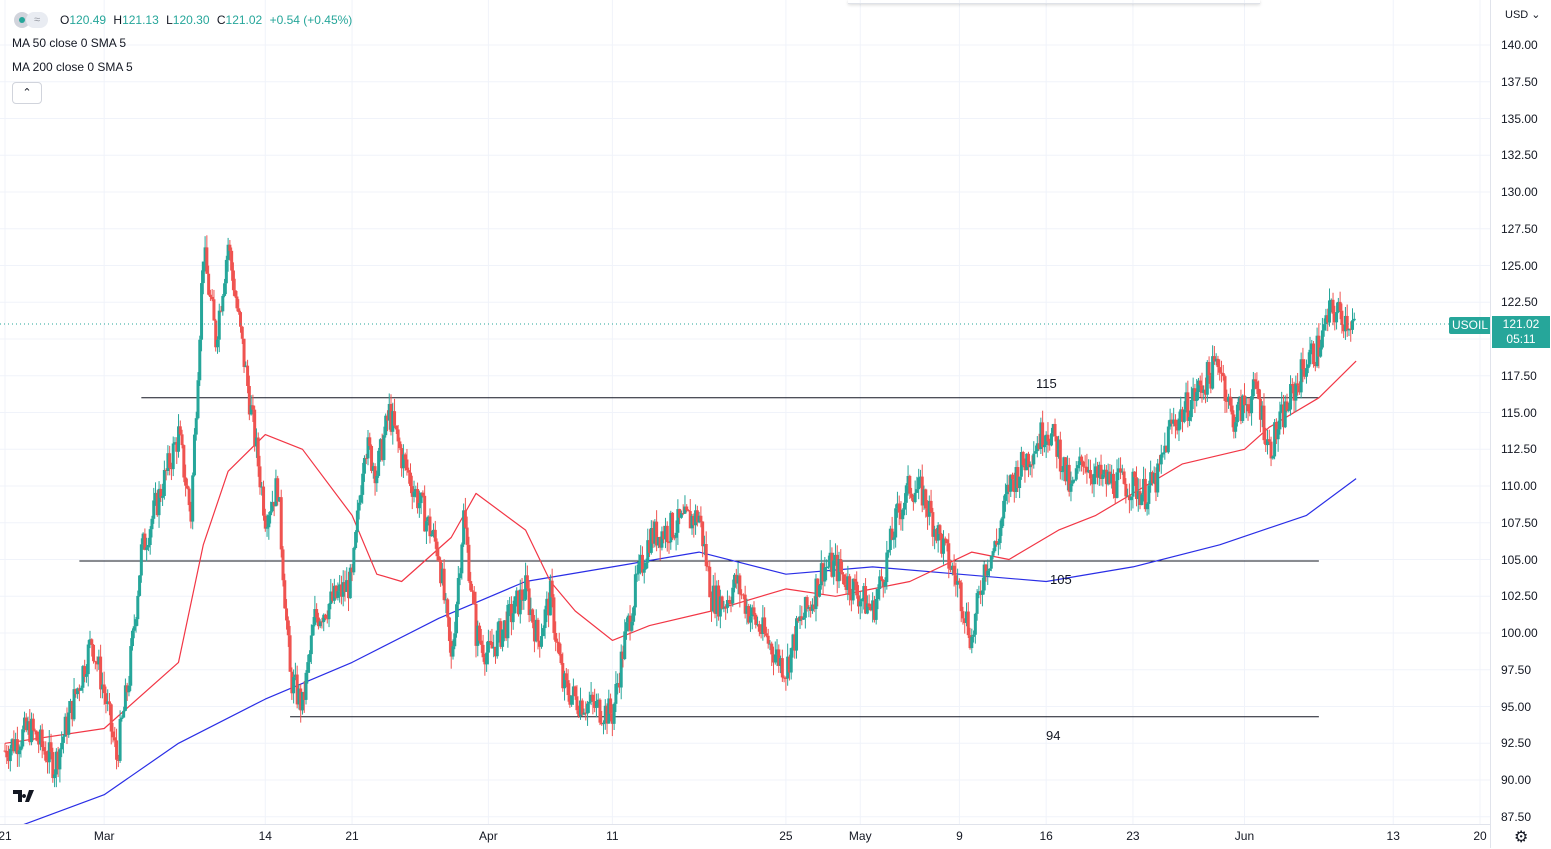  What do you see at coordinates (69, 43) in the screenshot?
I see `ma50-legend: MA 50 close 0 SMA 5` at bounding box center [69, 43].